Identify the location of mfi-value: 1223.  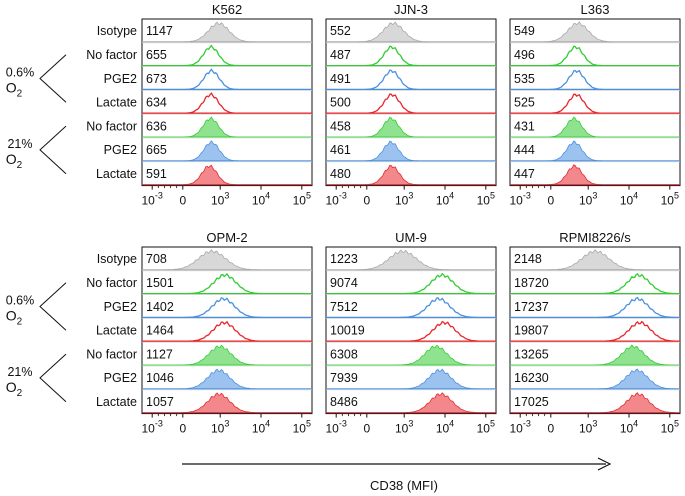
(344, 259).